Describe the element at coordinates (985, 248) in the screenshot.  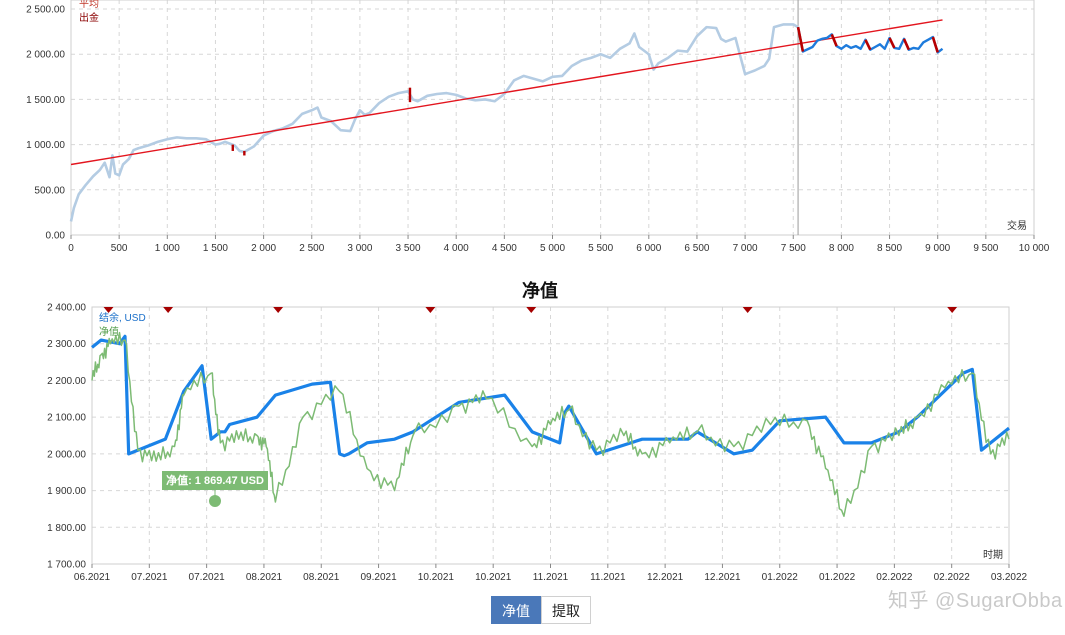
I see `x-tick-label: 9 500` at that location.